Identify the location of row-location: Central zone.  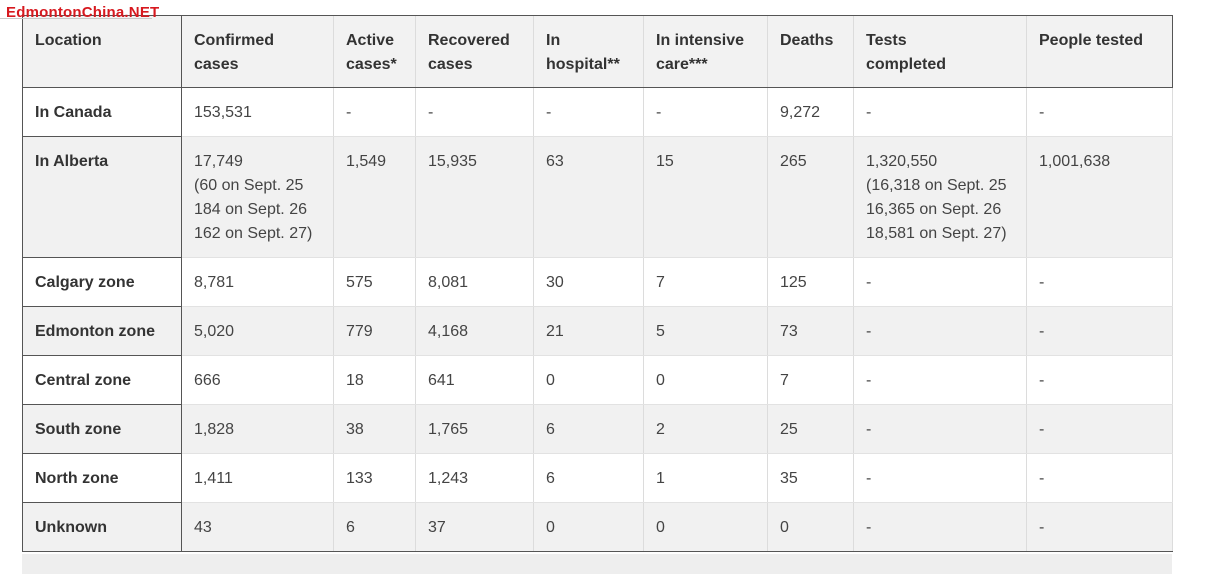
(102, 380).